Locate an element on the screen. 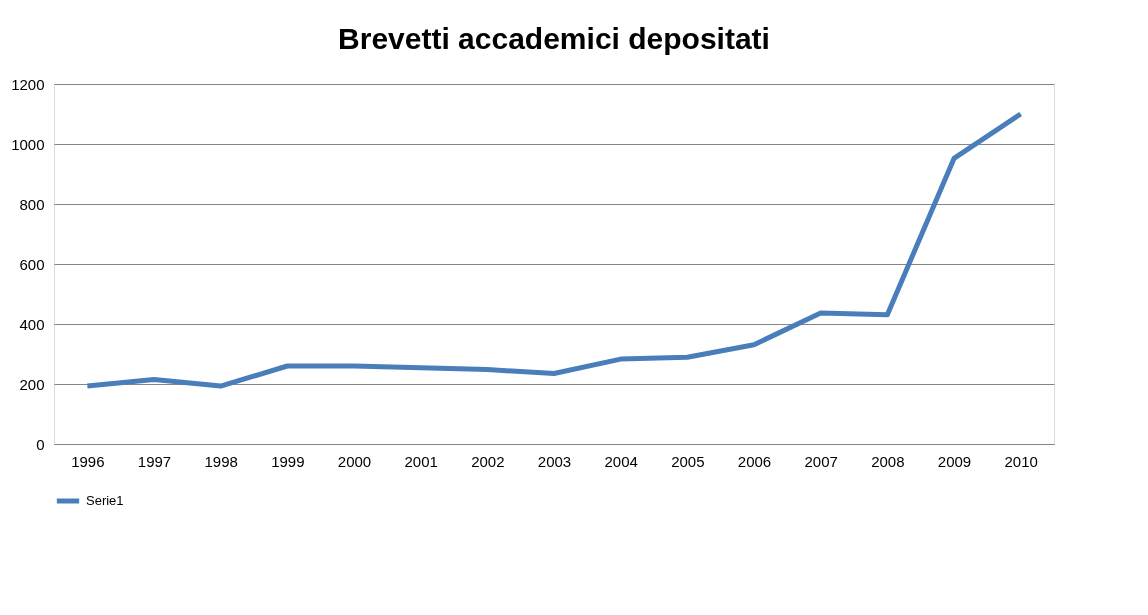 This screenshot has width=1148, height=615. chart-title: Brevetti accademici depositati is located at coordinates (554, 38).